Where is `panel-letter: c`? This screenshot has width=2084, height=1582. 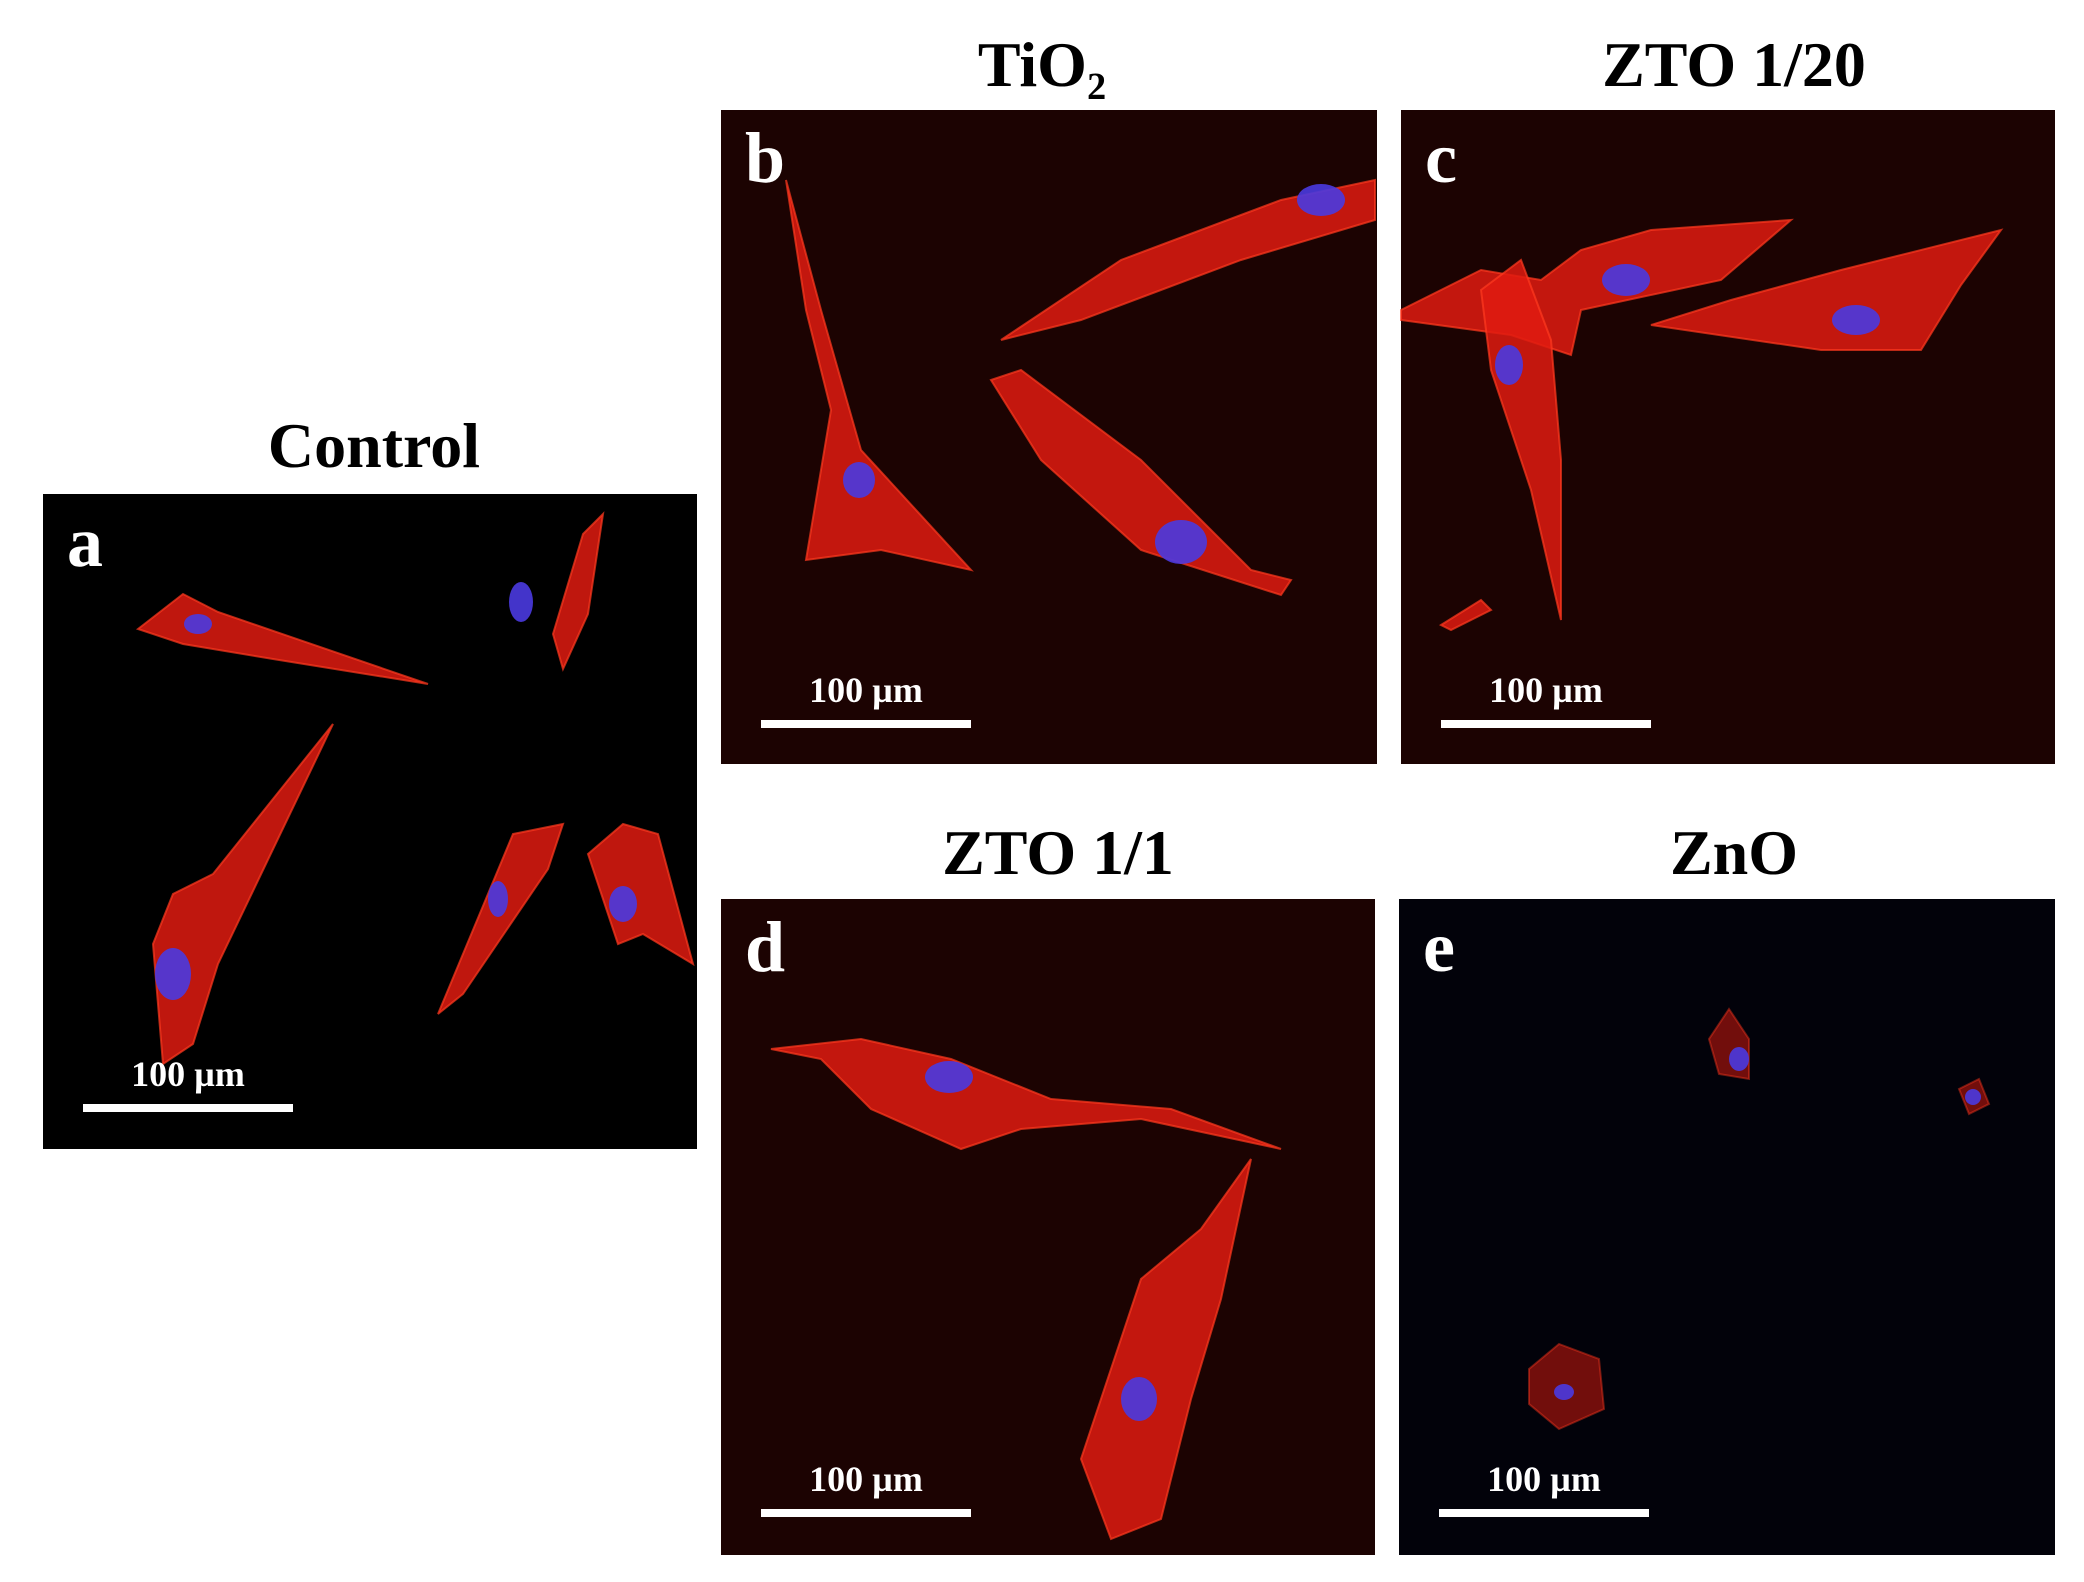
panel-letter: c is located at coordinates (1441, 158).